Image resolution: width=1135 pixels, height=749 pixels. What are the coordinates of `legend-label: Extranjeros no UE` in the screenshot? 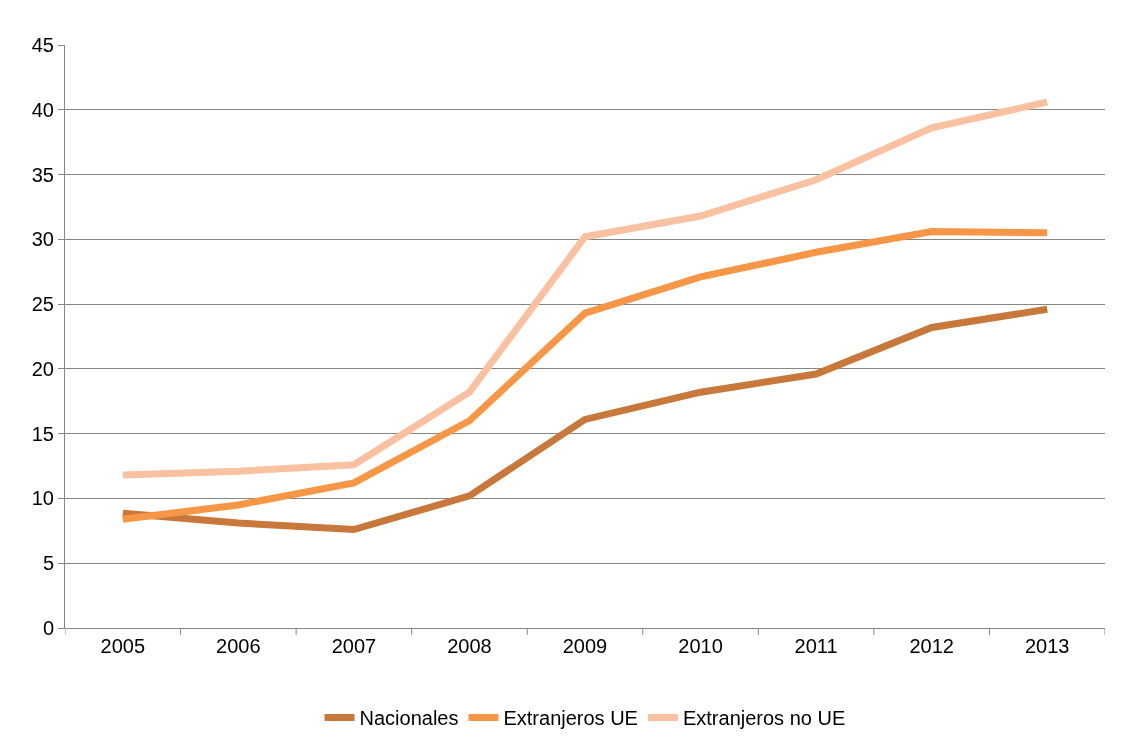 It's located at (764, 718).